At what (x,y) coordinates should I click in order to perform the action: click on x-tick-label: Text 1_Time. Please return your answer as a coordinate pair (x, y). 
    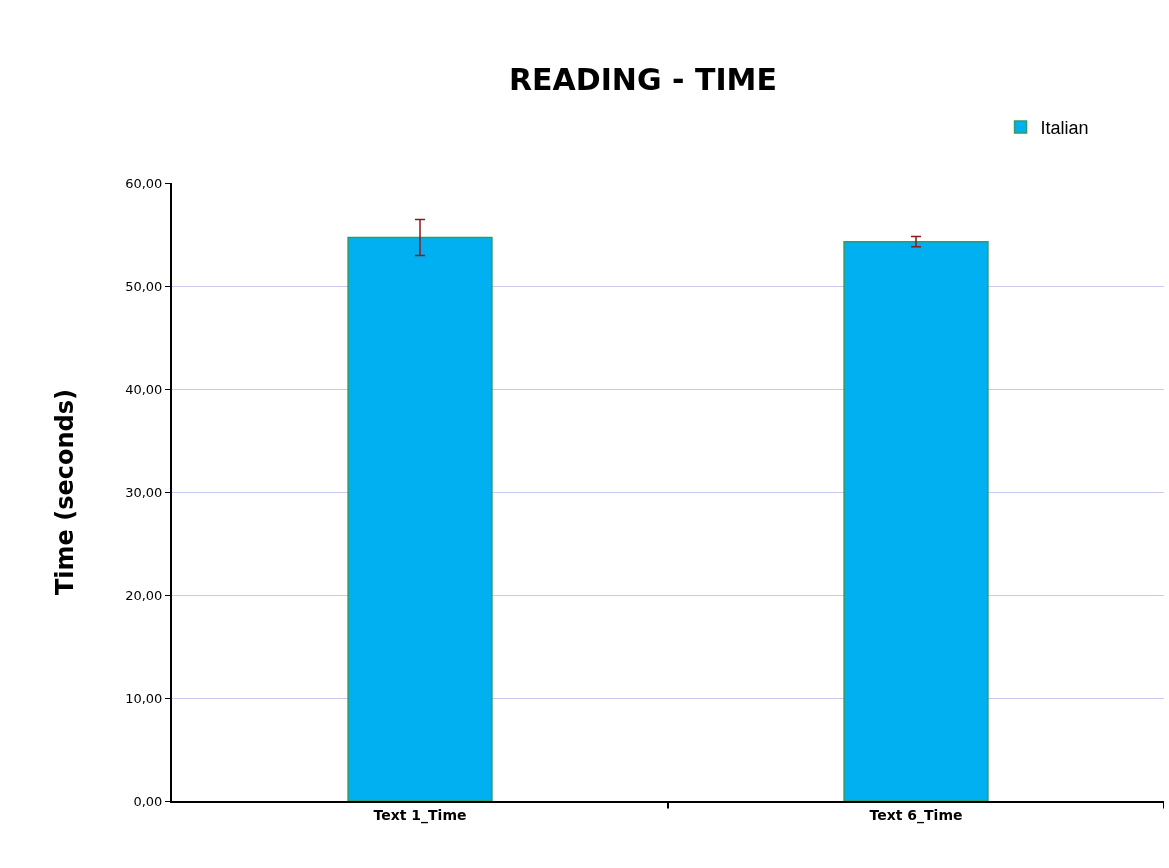
    Looking at the image, I should click on (420, 815).